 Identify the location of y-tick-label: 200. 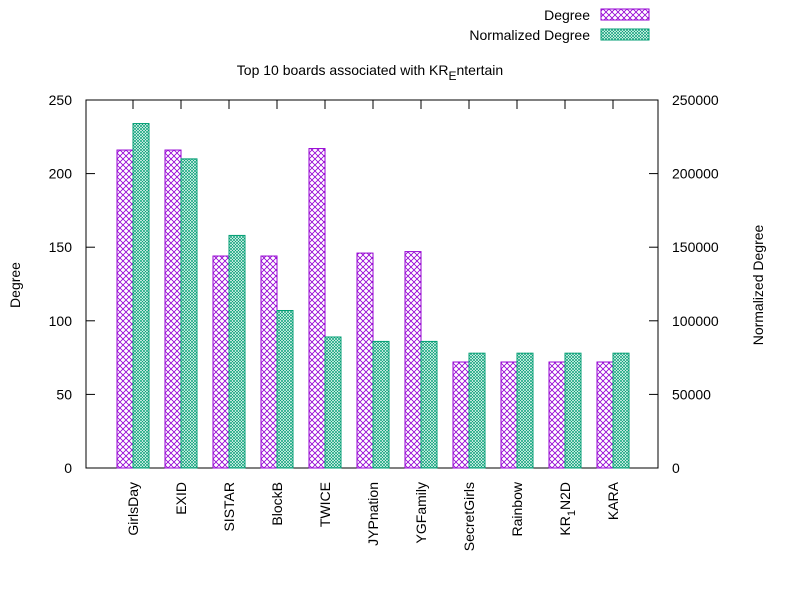
(61, 174).